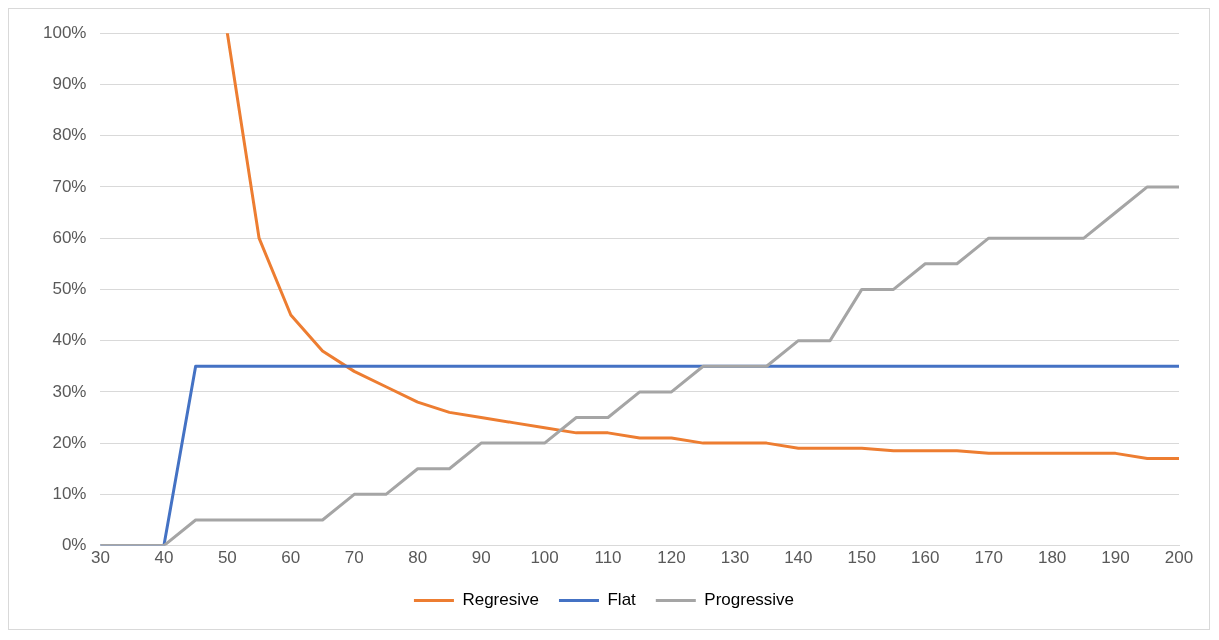 This screenshot has height=640, width=1219. What do you see at coordinates (622, 600) in the screenshot?
I see `legend-label: Flat` at bounding box center [622, 600].